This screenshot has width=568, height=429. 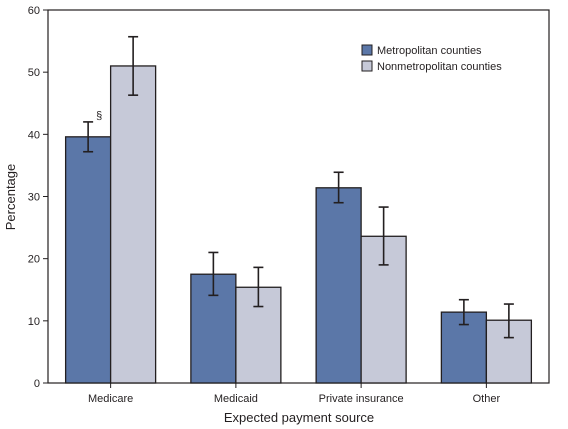 What do you see at coordinates (110, 399) in the screenshot?
I see `x-tick-label: Medicare` at bounding box center [110, 399].